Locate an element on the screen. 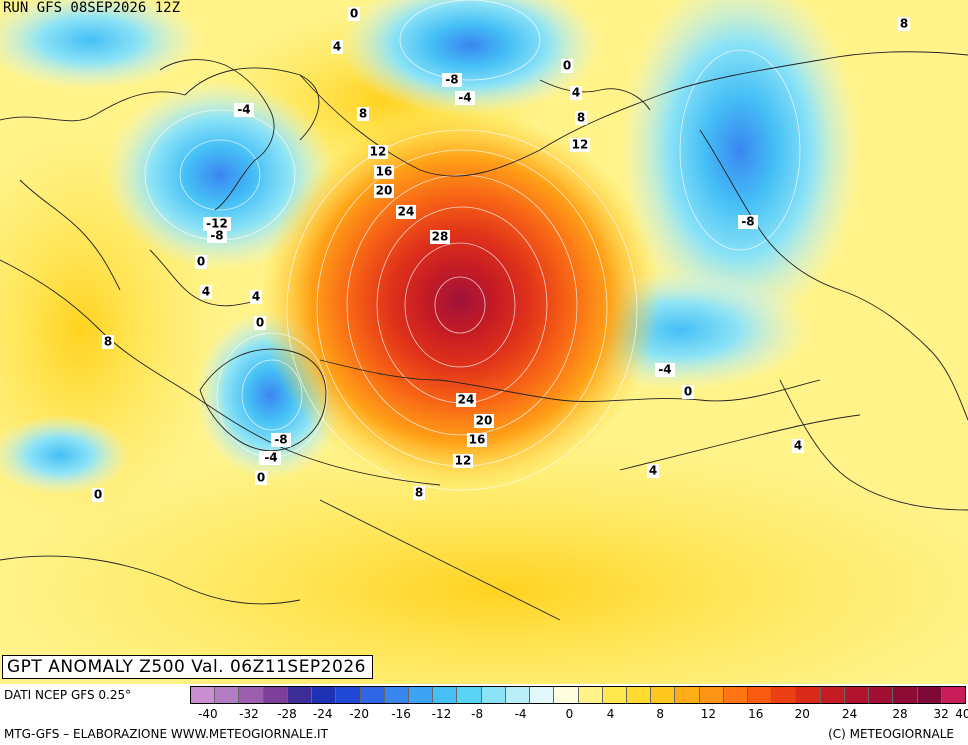 Image resolution: width=968 pixels, height=745 pixels. contour-label: 16 is located at coordinates (477, 440).